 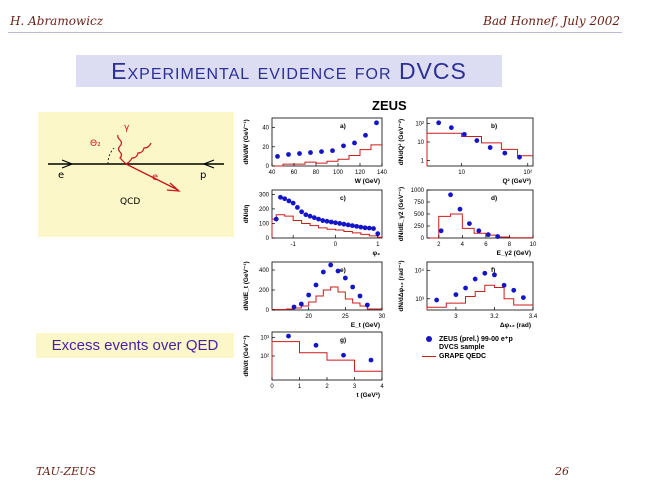 I want to click on legend-row-mc: GRAPE QEDC, so click(x=466, y=356).